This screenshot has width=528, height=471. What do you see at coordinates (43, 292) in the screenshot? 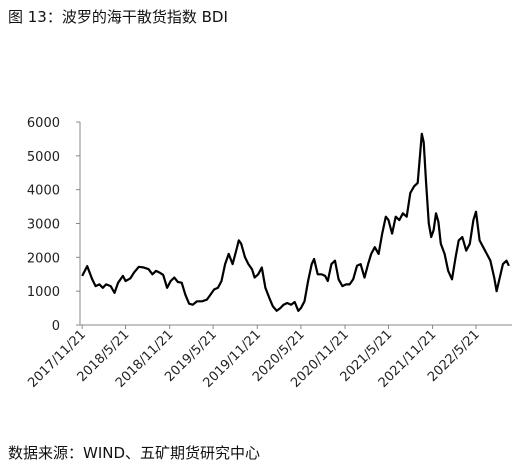
I see `y-tick-label: 1000` at bounding box center [43, 292].